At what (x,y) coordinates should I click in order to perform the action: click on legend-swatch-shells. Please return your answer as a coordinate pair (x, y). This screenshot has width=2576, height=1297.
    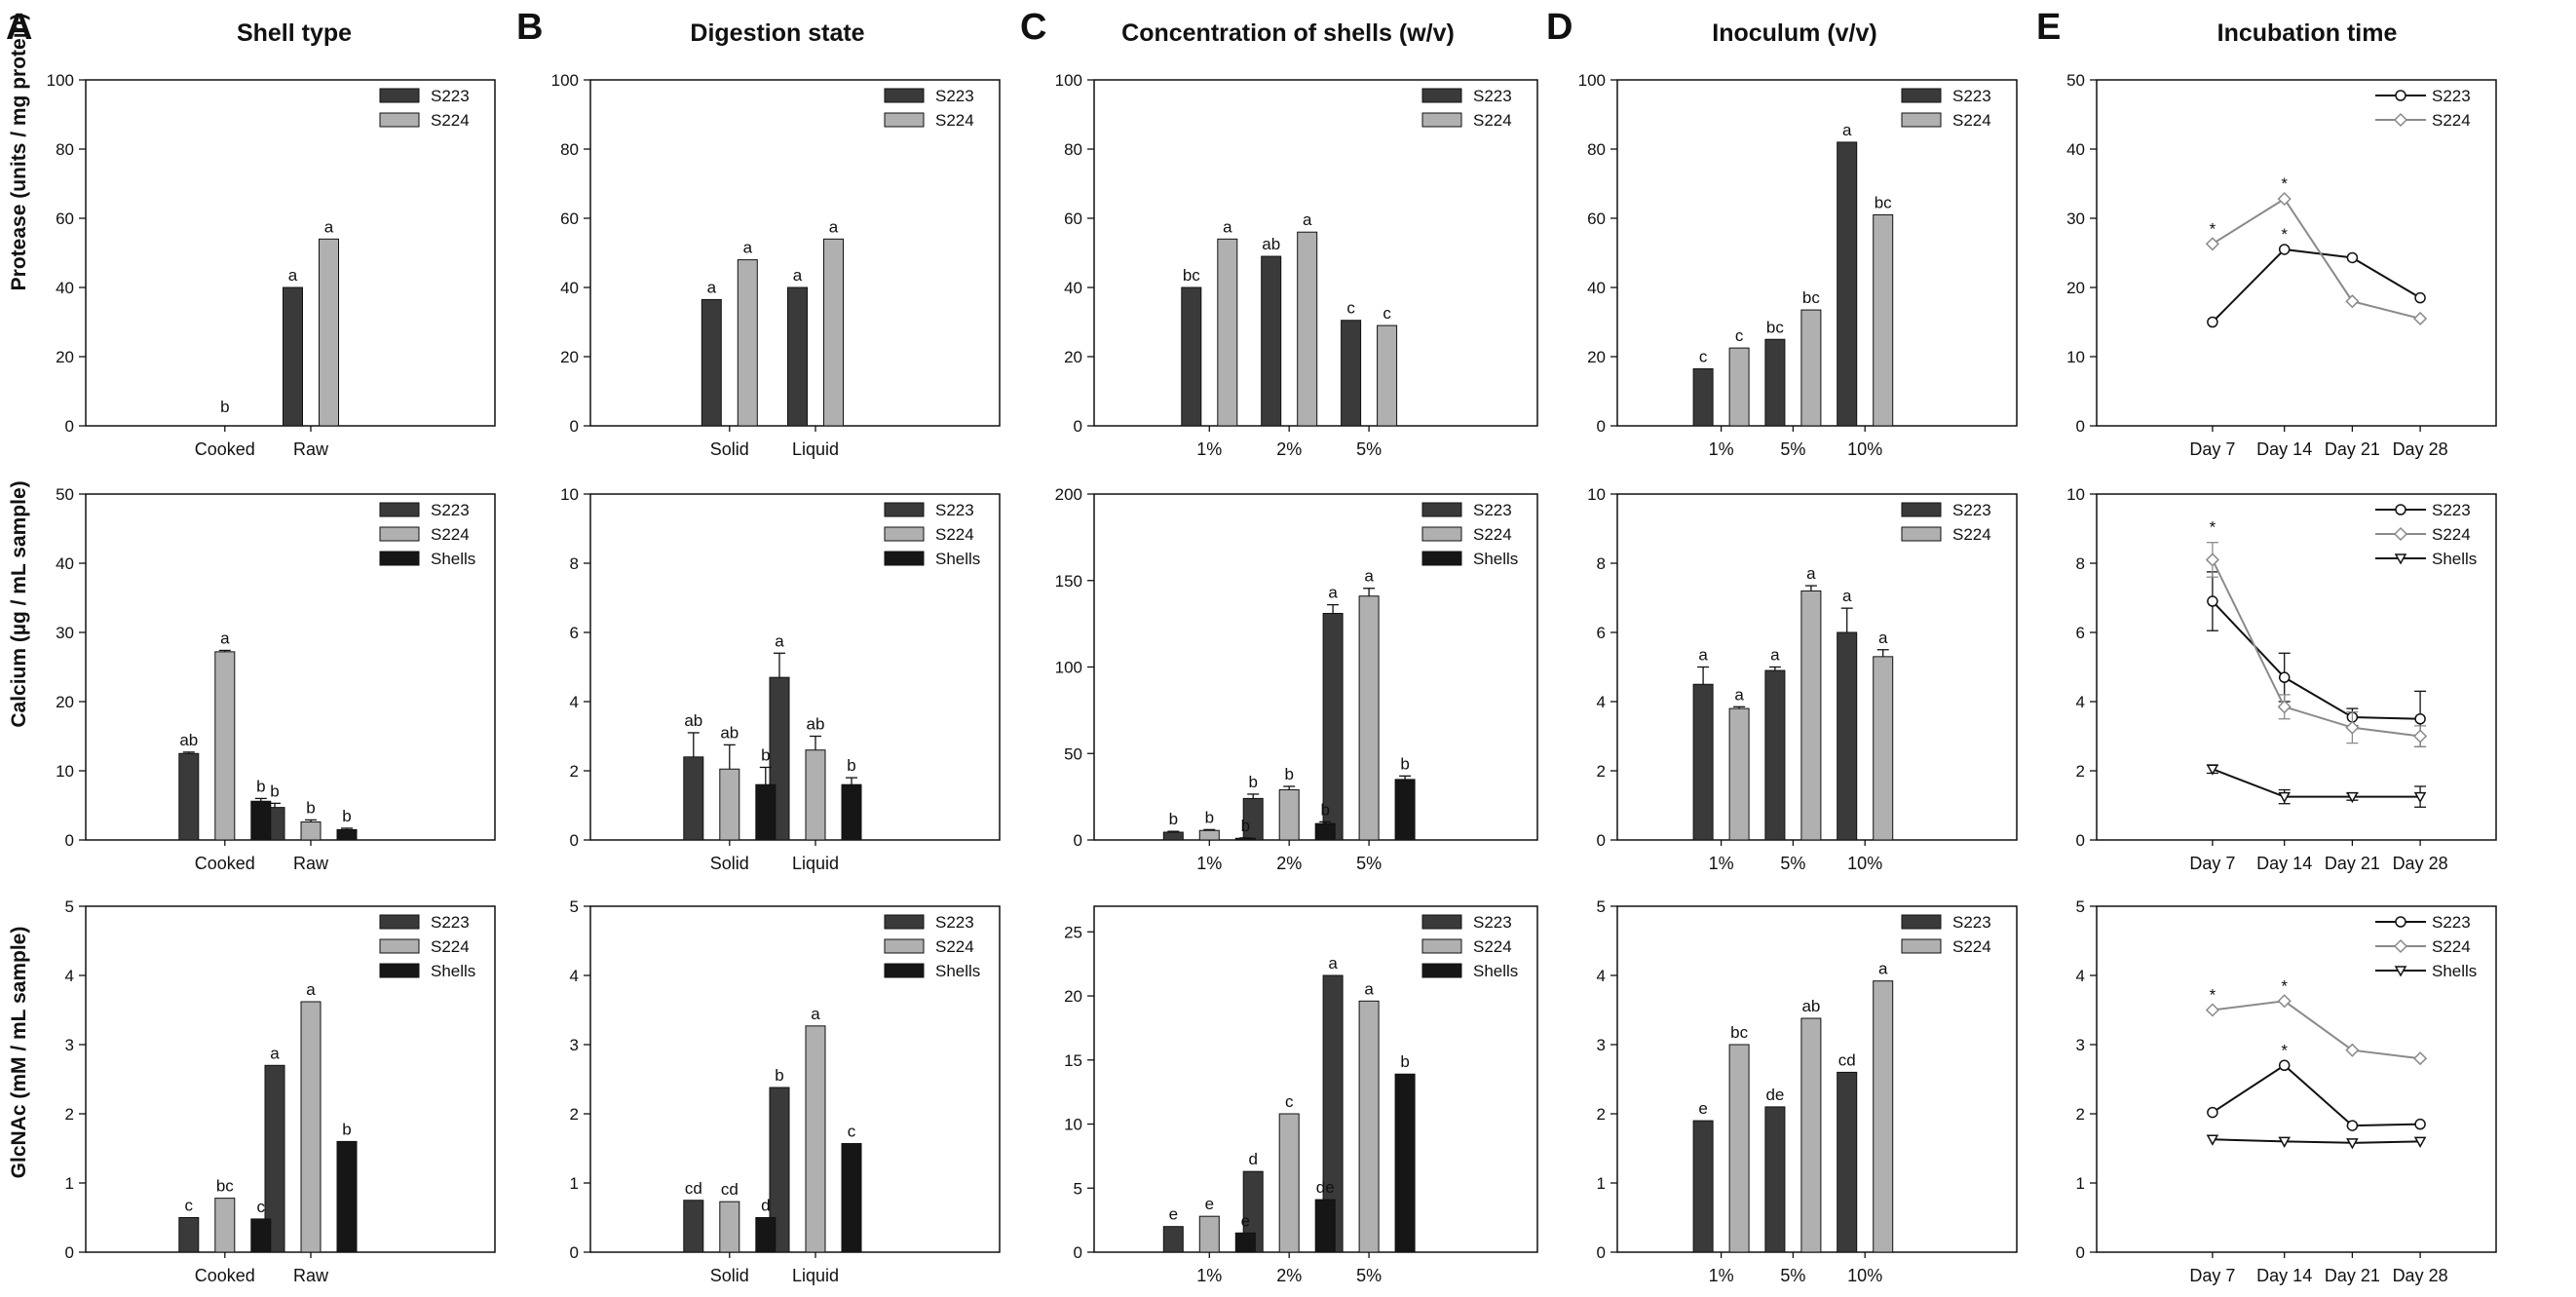
    Looking at the image, I should click on (1441, 970).